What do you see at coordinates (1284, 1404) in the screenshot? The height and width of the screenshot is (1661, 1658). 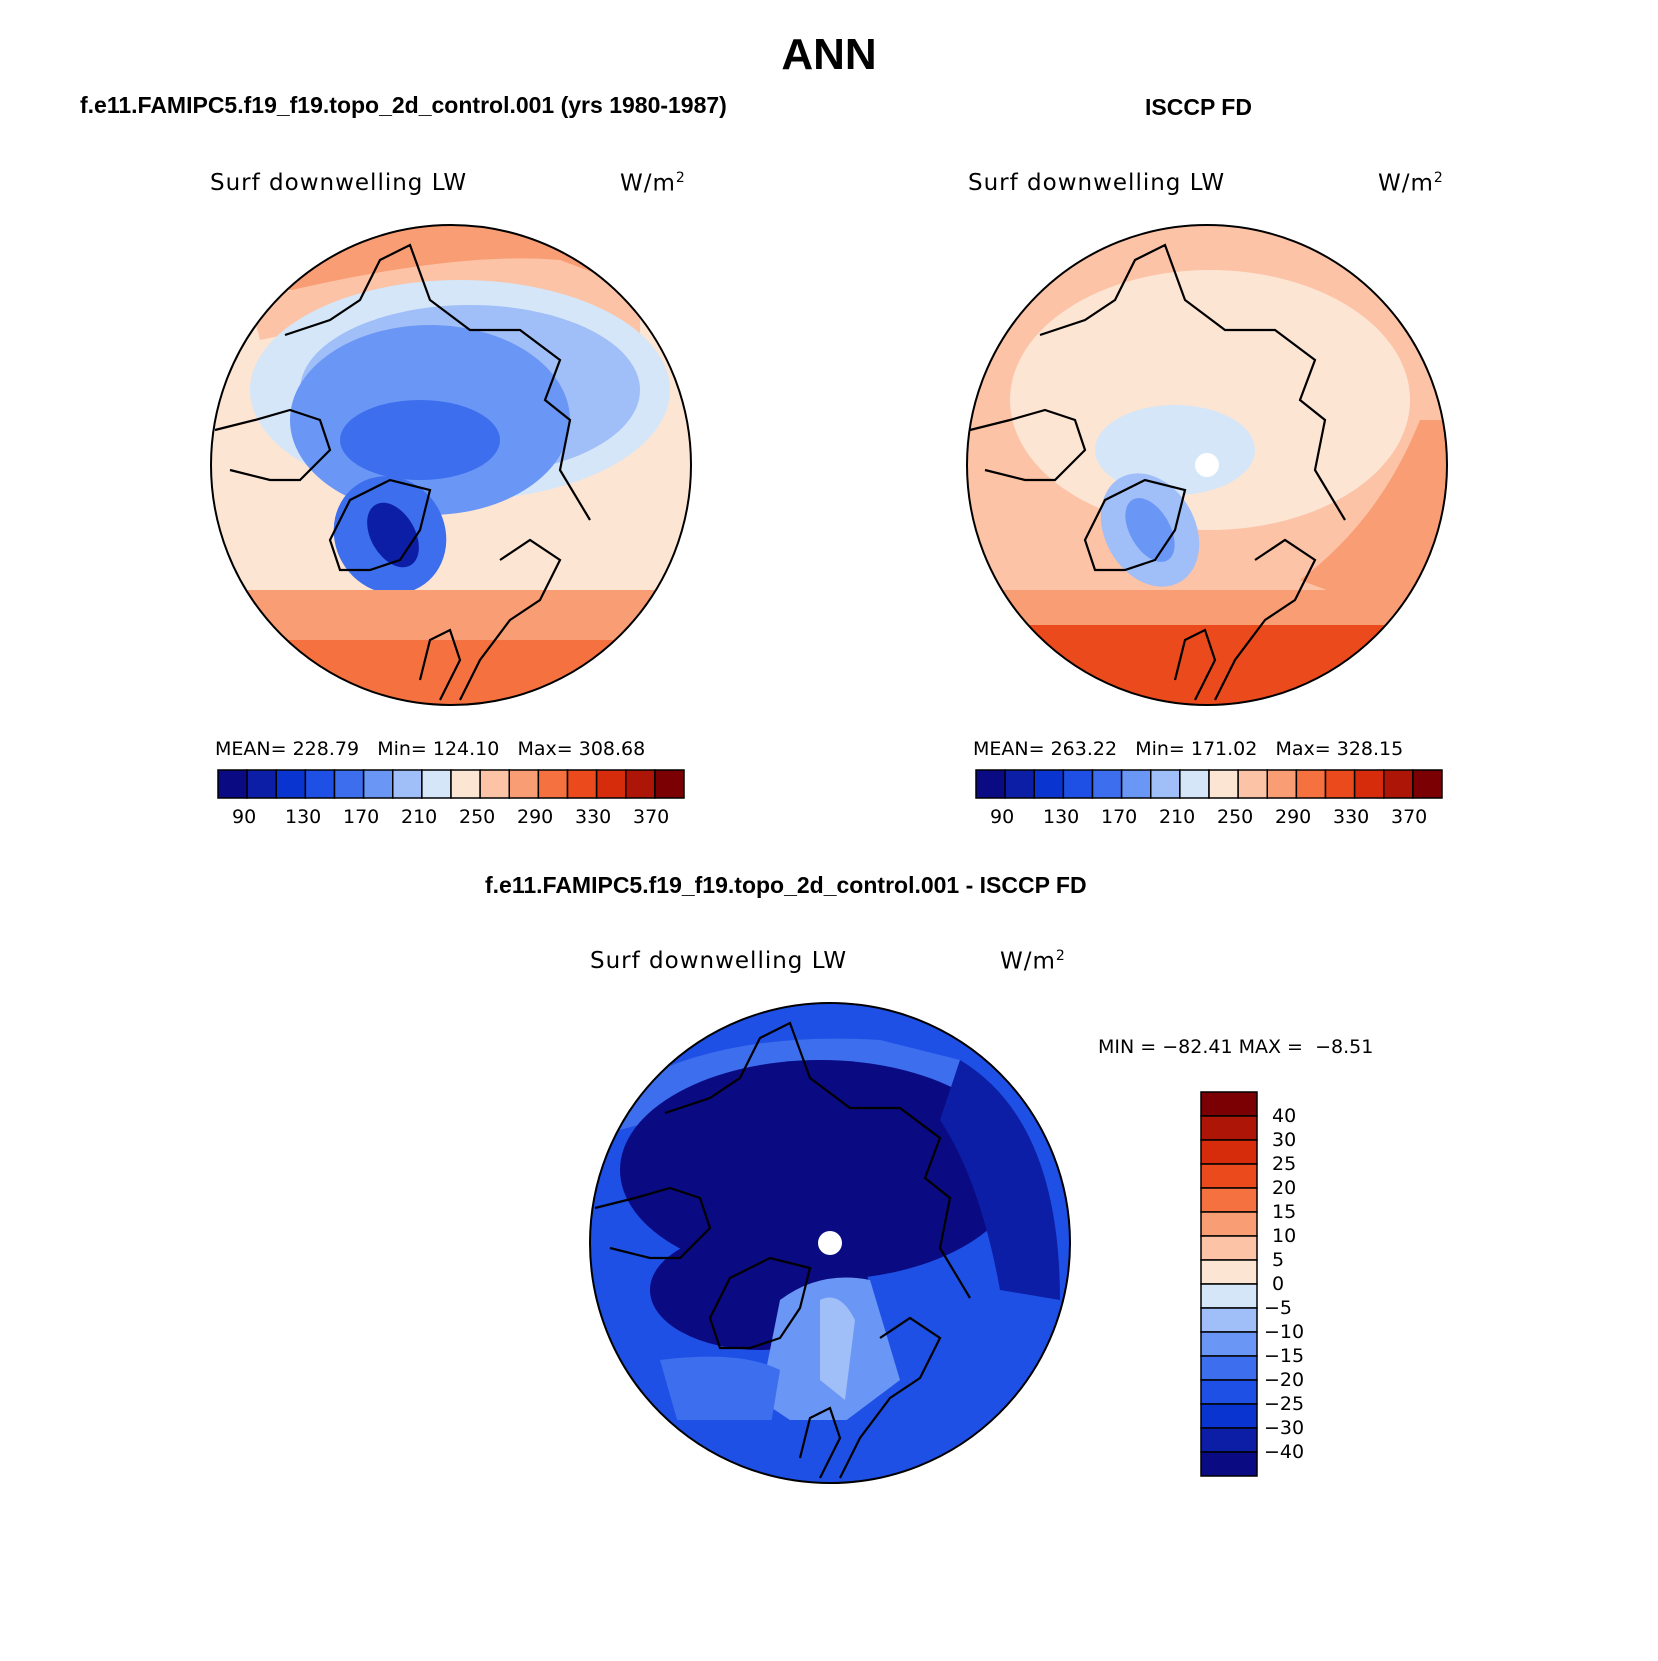 I see `diff-tick-neg25: −25` at bounding box center [1284, 1404].